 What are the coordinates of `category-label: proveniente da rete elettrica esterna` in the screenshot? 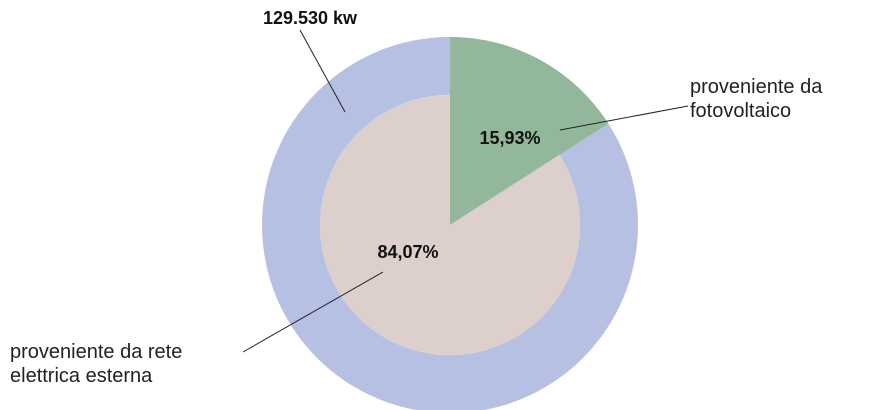 It's located at (96, 364).